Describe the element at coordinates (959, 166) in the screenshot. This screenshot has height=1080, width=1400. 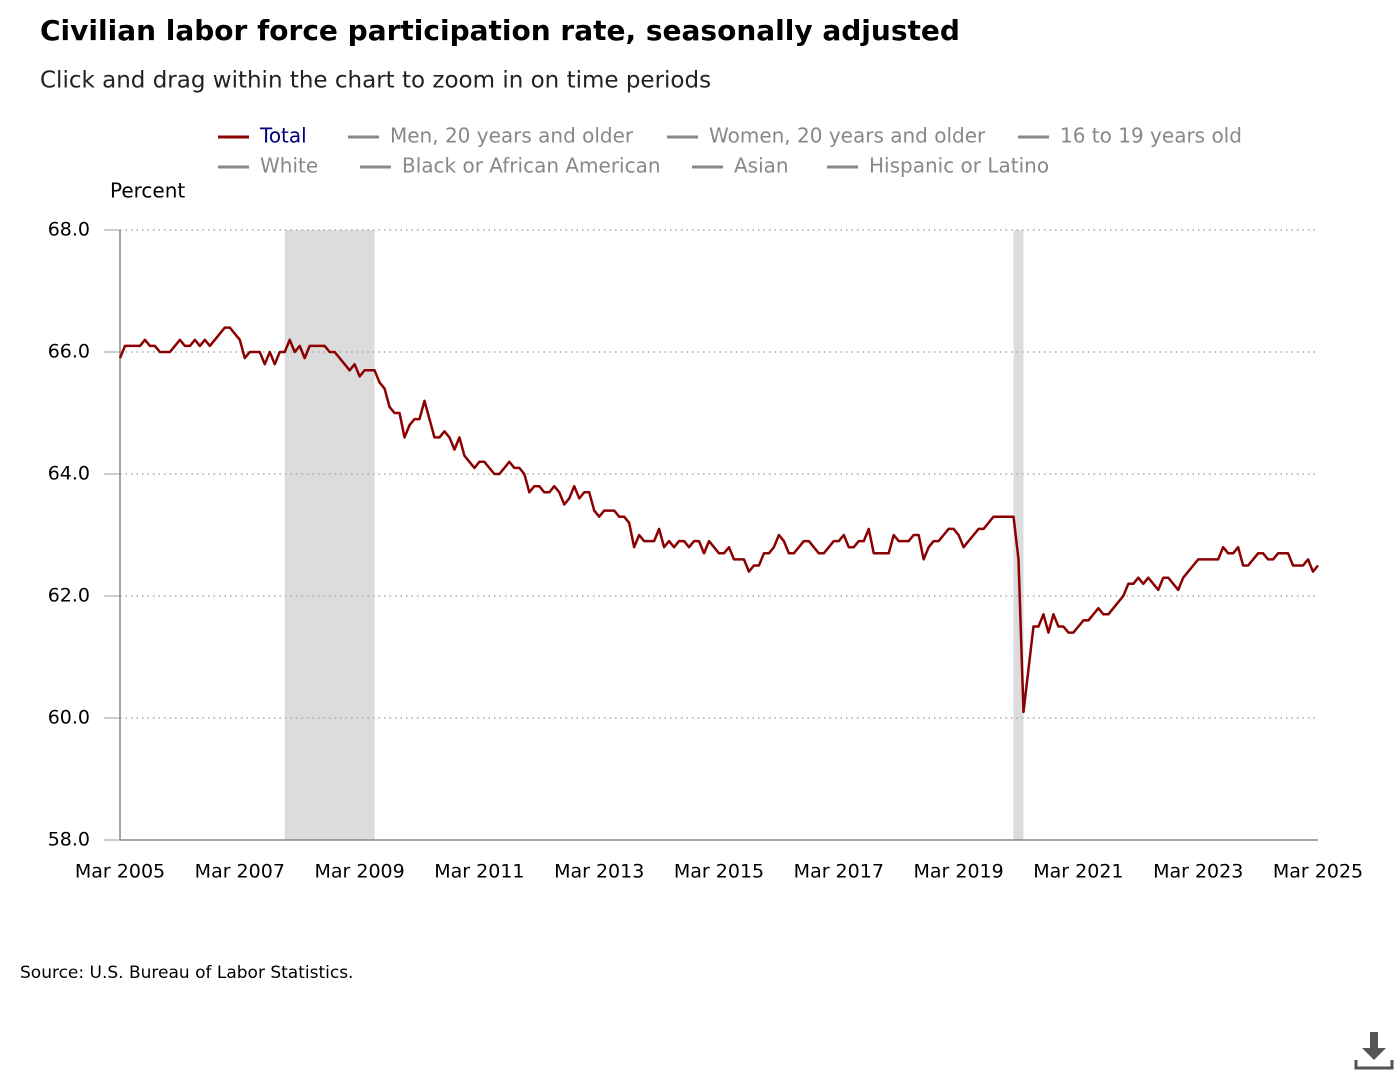
I see `legend-label: Hispanic or Latino` at that location.